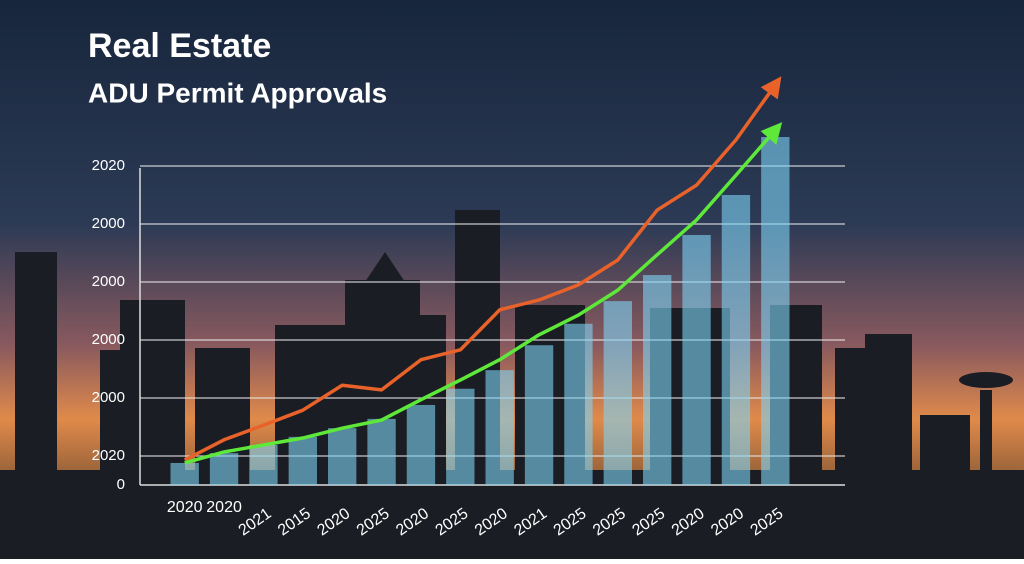 The height and width of the screenshot is (564, 1024). I want to click on chart-subtitle: ADU Permit Approvals, so click(237, 92).